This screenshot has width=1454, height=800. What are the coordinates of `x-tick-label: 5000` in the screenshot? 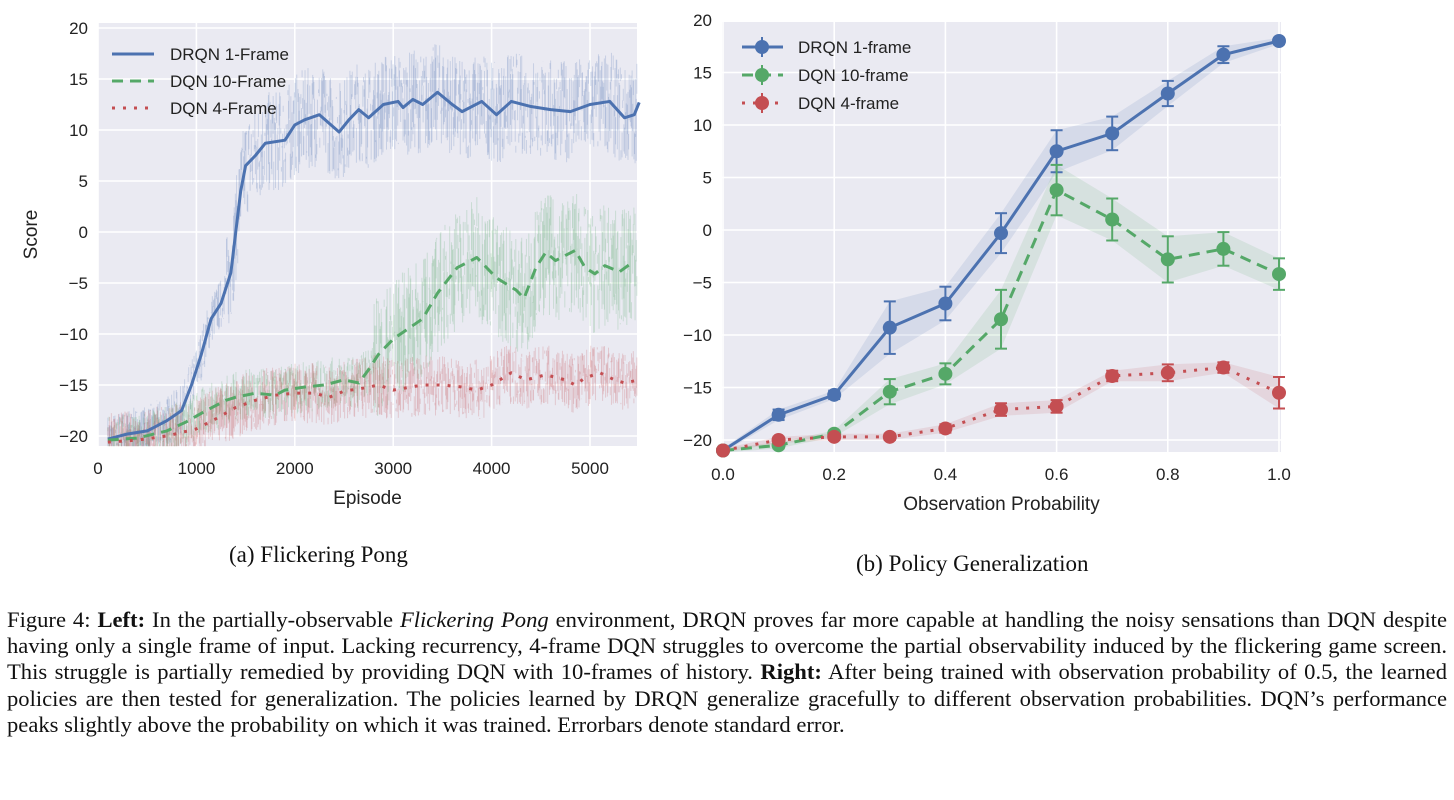 It's located at (590, 468).